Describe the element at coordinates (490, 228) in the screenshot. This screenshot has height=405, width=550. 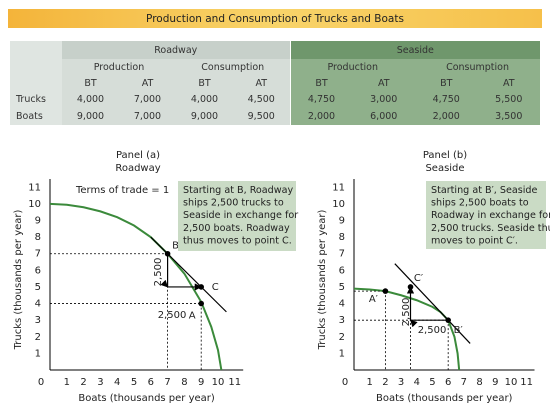
I see `annotation-text: 2,500 trucks. Seaside thus` at that location.